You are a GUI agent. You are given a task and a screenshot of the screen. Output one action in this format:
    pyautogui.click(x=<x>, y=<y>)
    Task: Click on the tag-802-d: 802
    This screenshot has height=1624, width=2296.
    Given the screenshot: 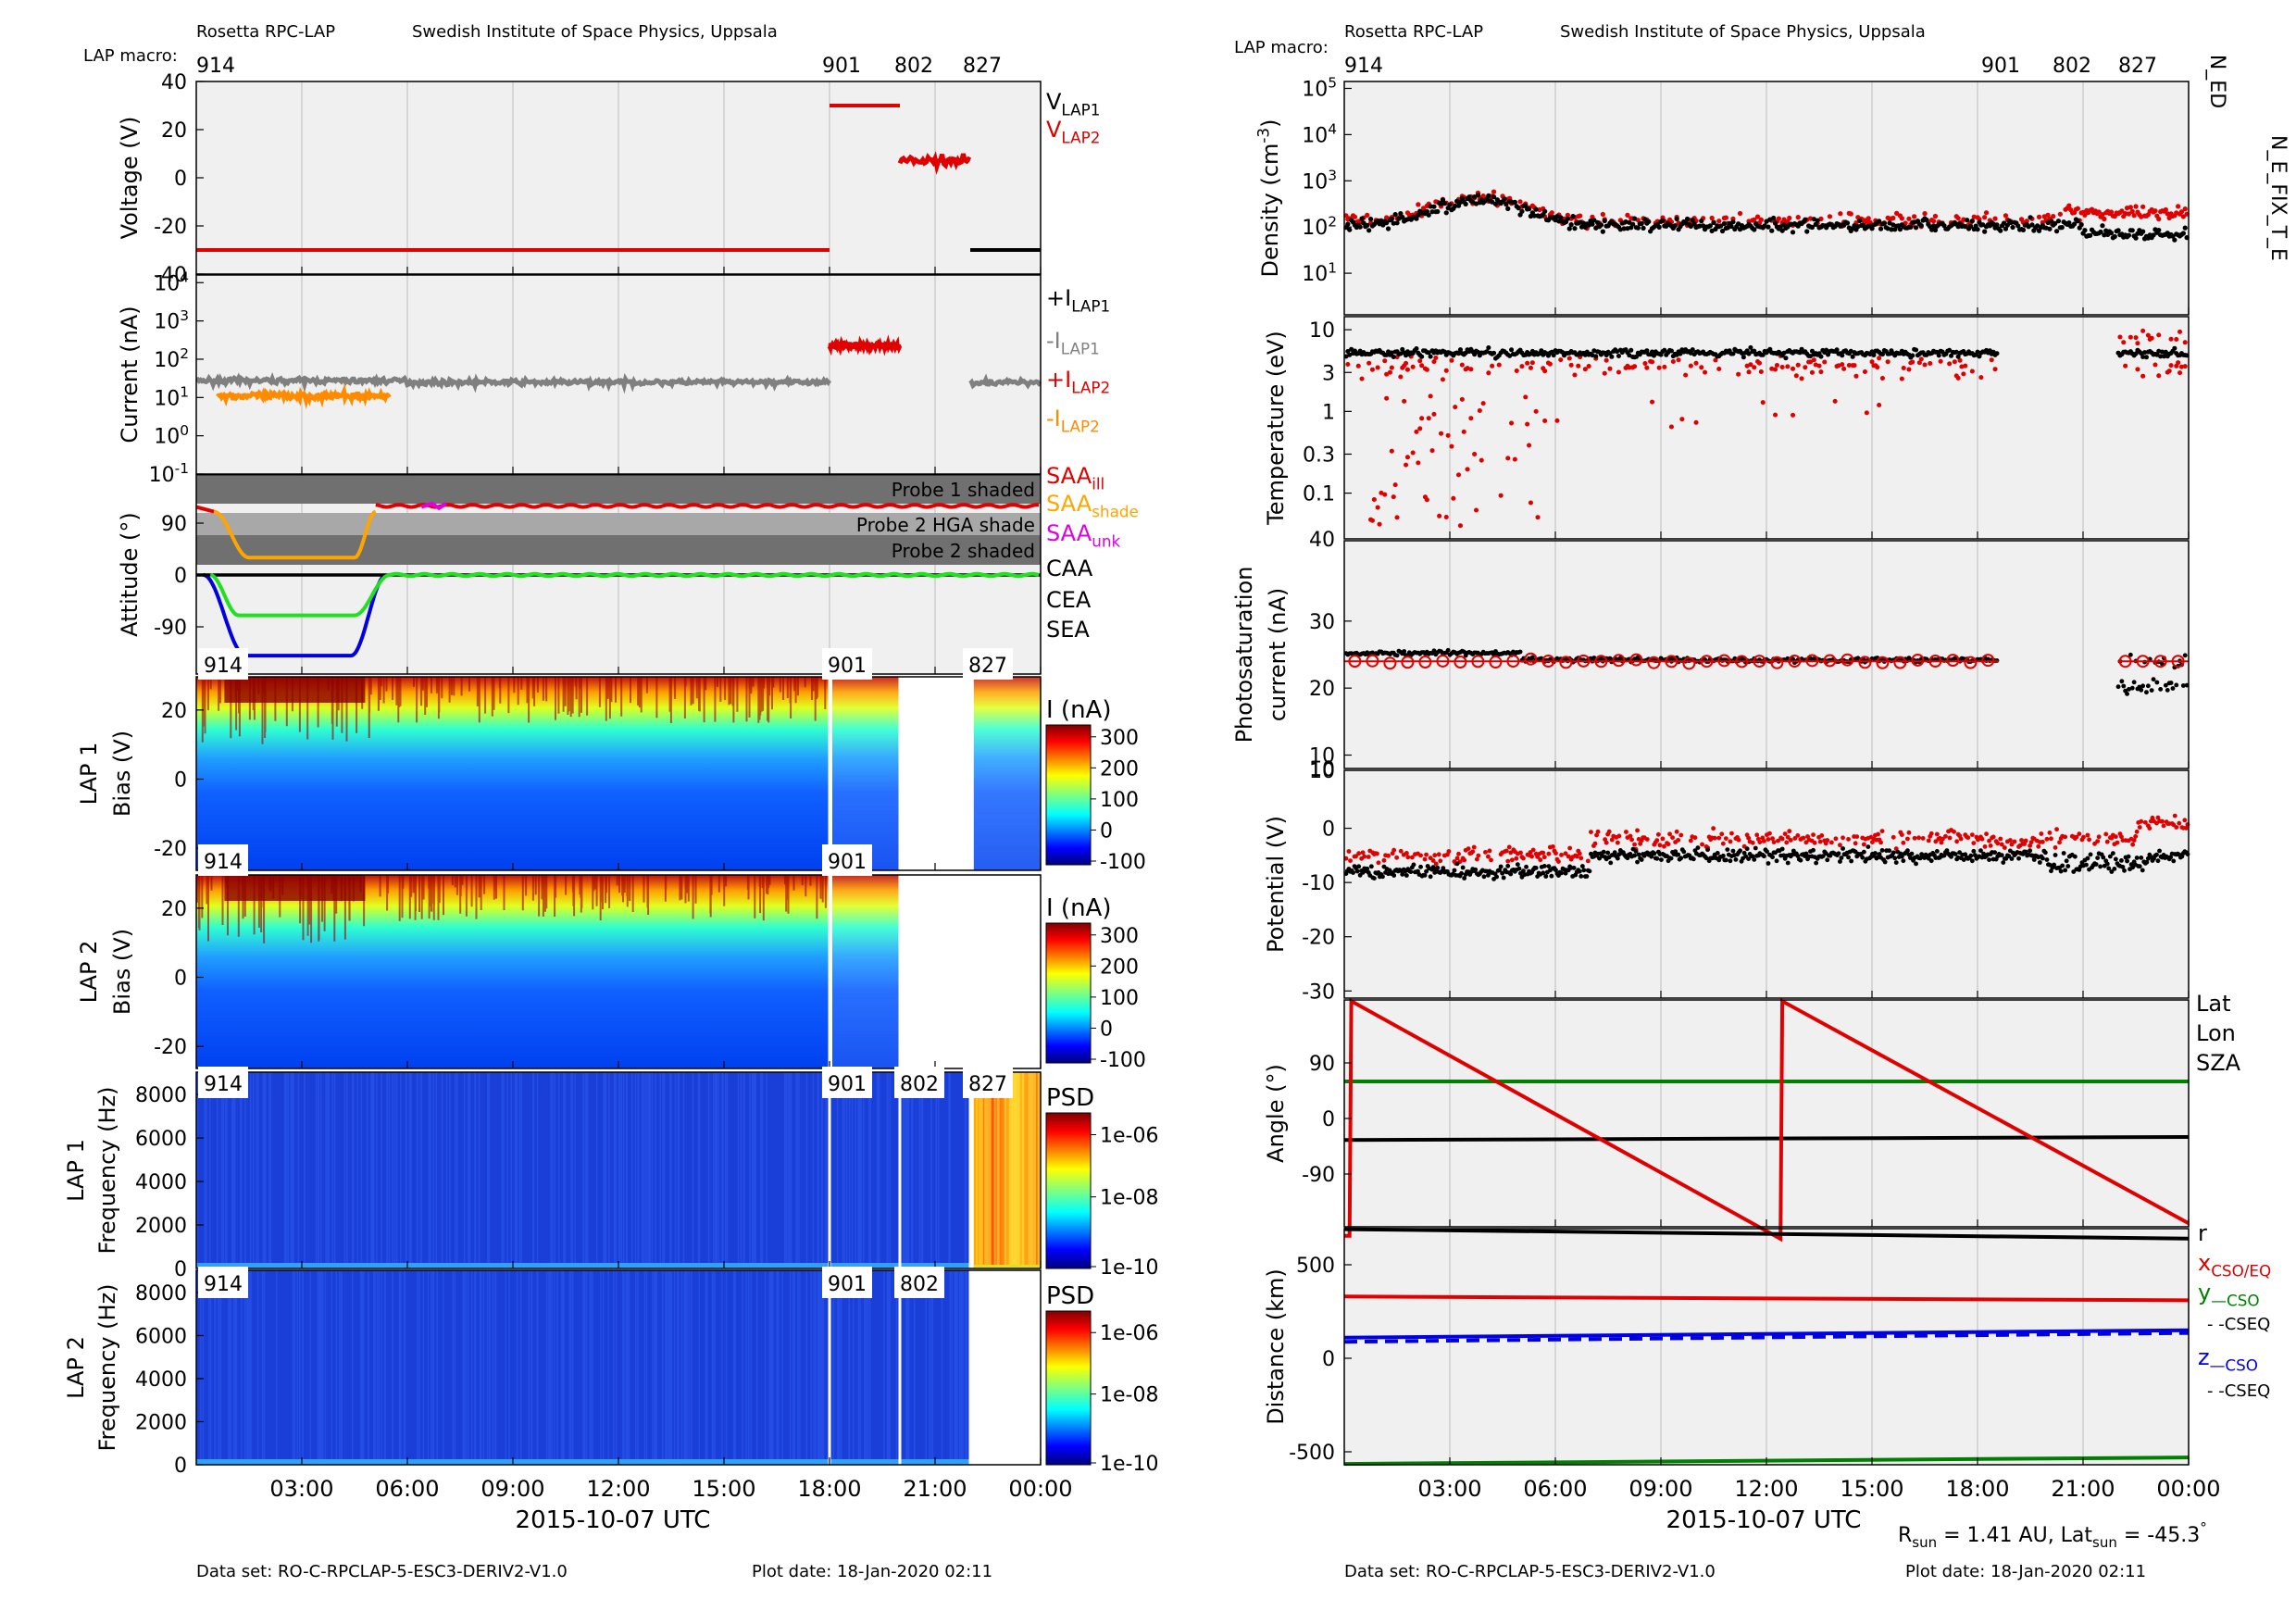 What is the action you would take?
    pyautogui.click(x=919, y=1284)
    